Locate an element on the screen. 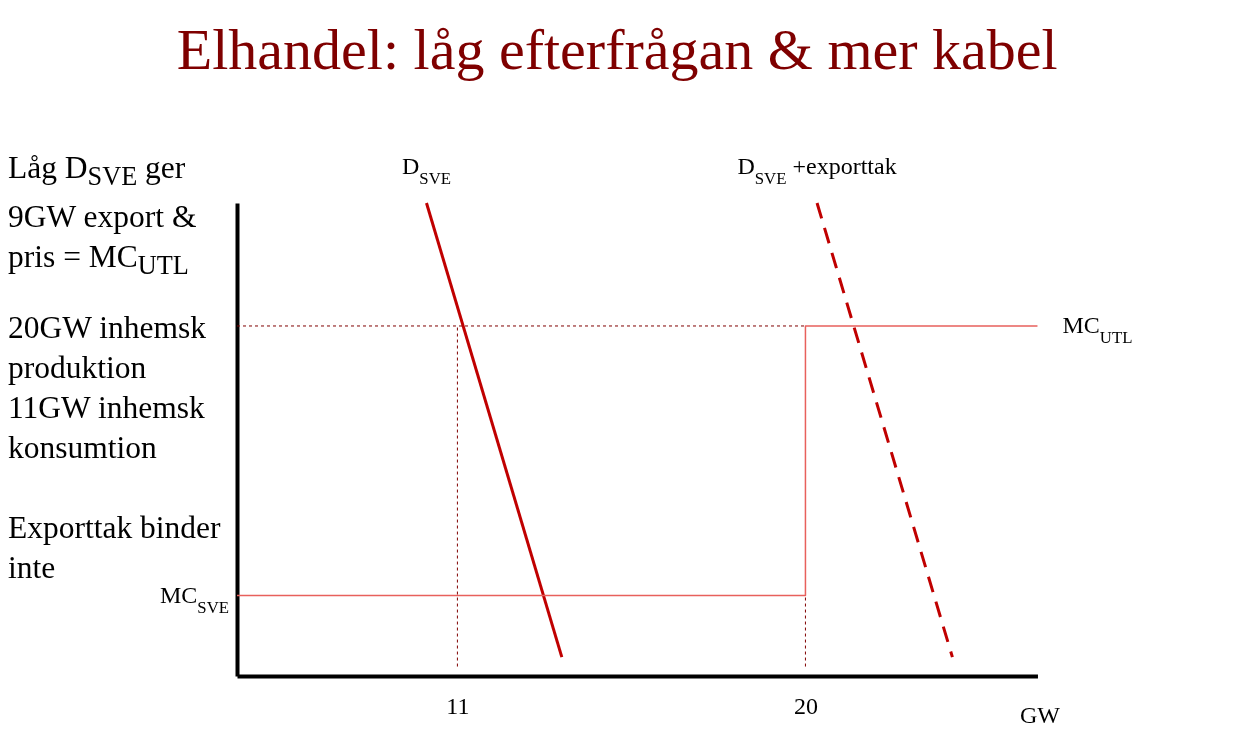 Image resolution: width=1259 pixels, height=739 pixels. text: Låg D$_{SVE}$ ger 9GW export & pris = MC$_{UTL}$ is located at coordinates (103, 216).